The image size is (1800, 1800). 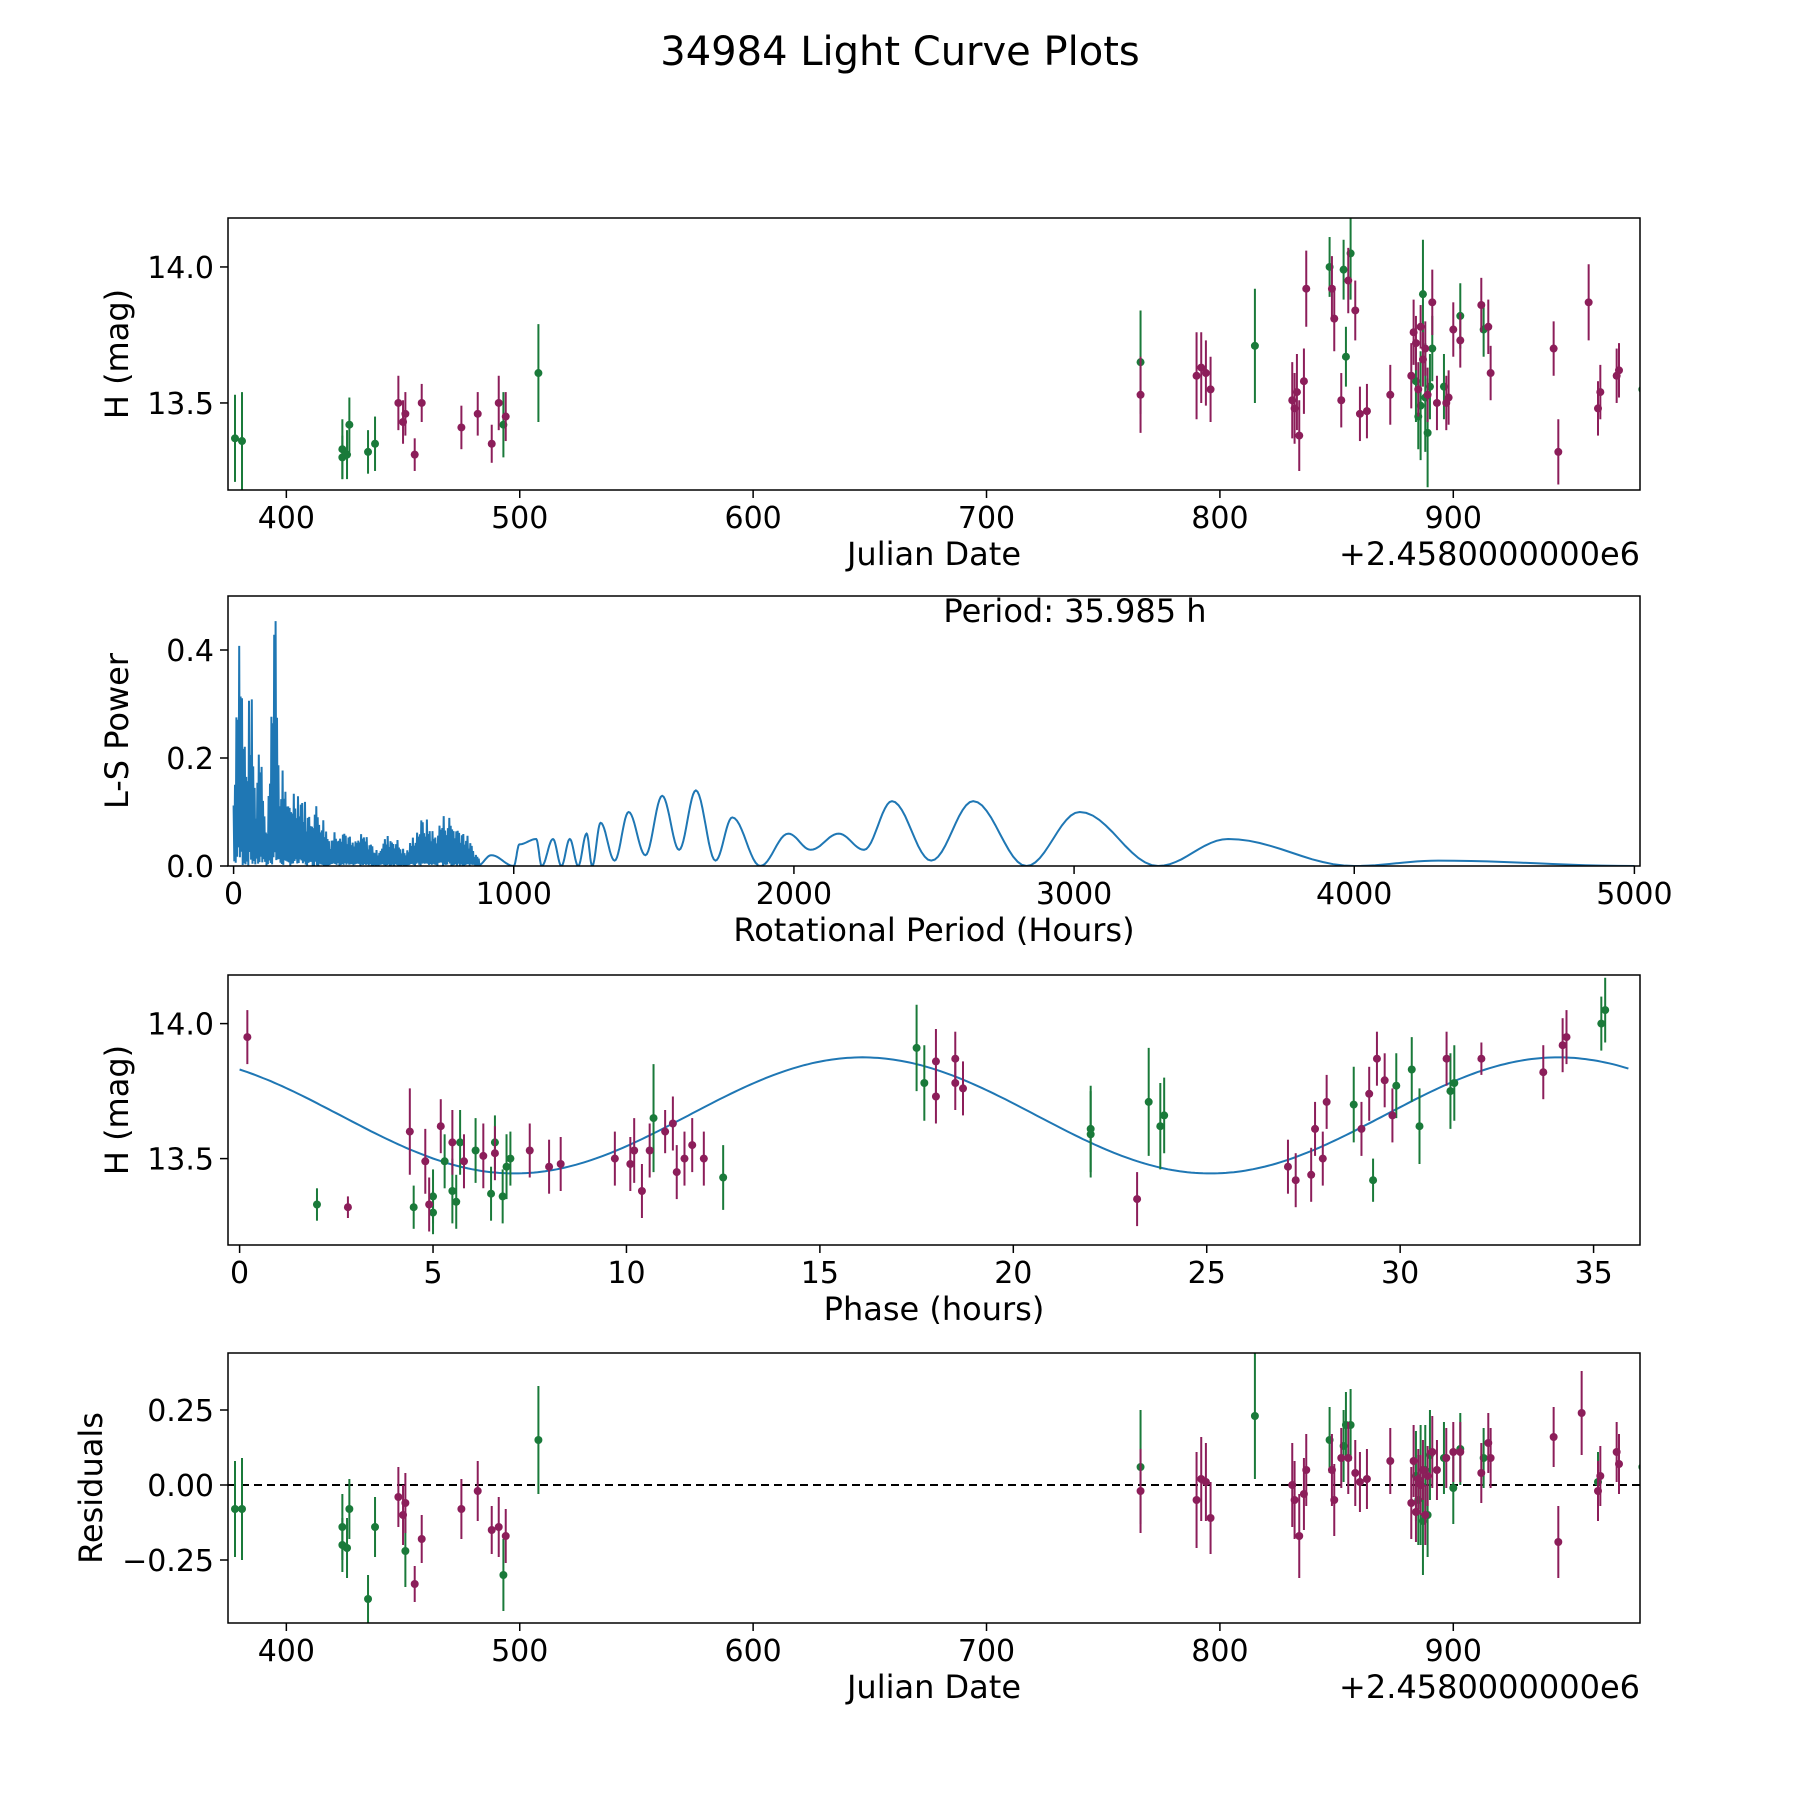 I want to click on x-tick-label: 1000, so click(x=514, y=894).